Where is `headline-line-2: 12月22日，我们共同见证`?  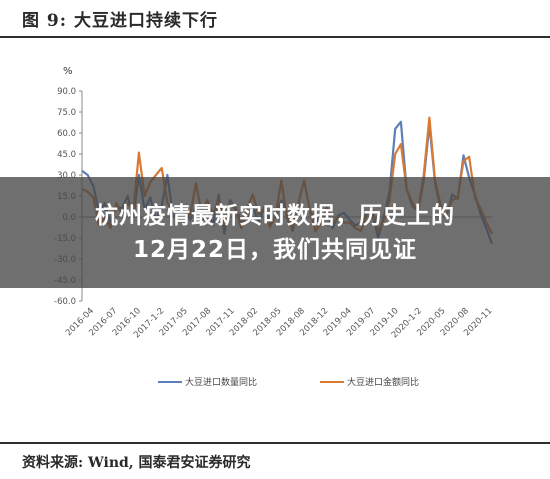 headline-line-2: 12月22日，我们共同见证 is located at coordinates (274, 249).